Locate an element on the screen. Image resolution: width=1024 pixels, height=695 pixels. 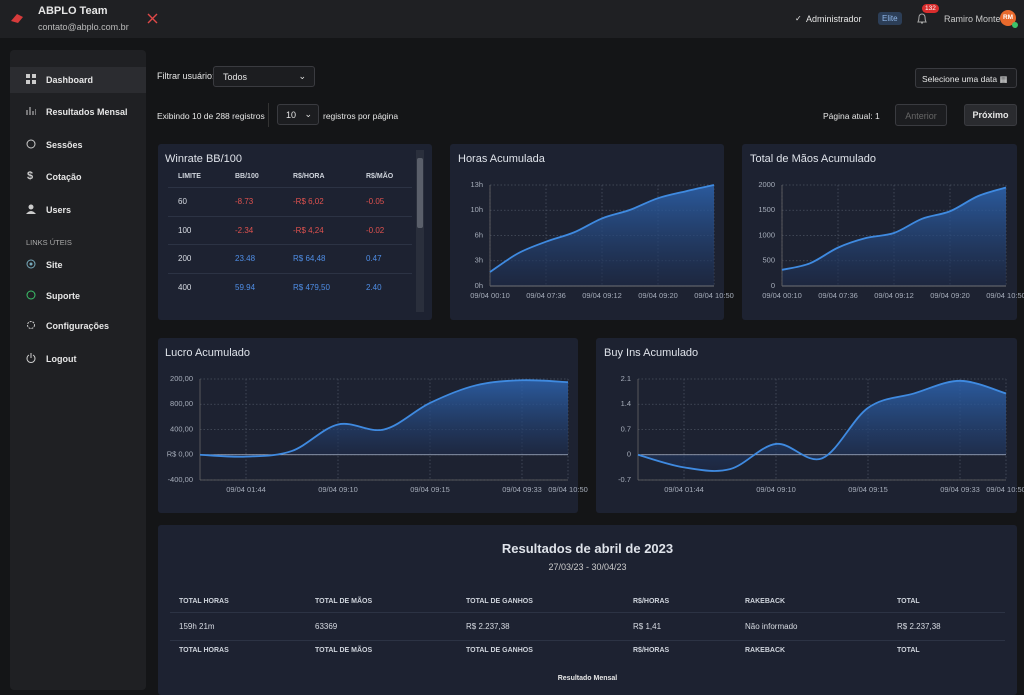
table-cell: -2.34 is located at coordinates (244, 230).